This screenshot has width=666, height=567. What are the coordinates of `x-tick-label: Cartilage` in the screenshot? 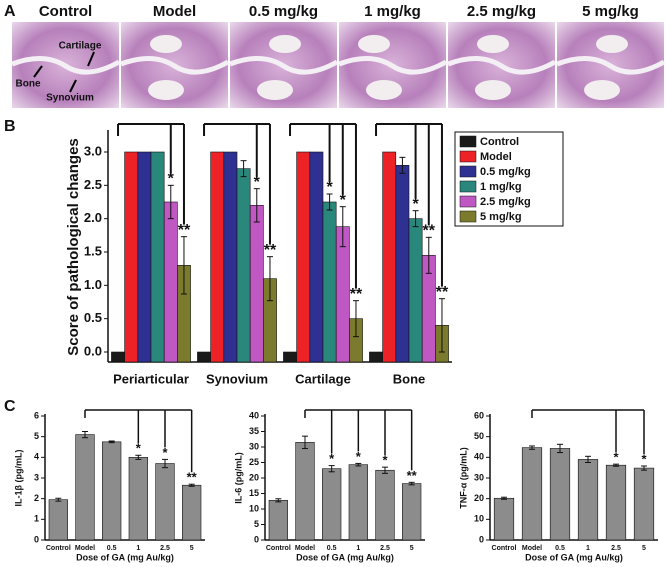 It's located at (323, 378).